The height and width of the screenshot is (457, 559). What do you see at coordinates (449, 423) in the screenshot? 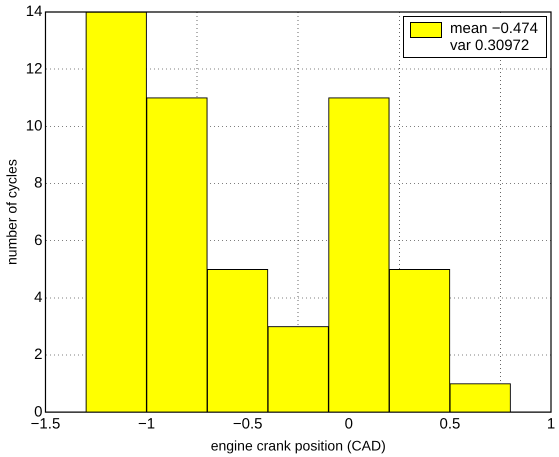
I see `x-tick-label: 0.5` at bounding box center [449, 423].